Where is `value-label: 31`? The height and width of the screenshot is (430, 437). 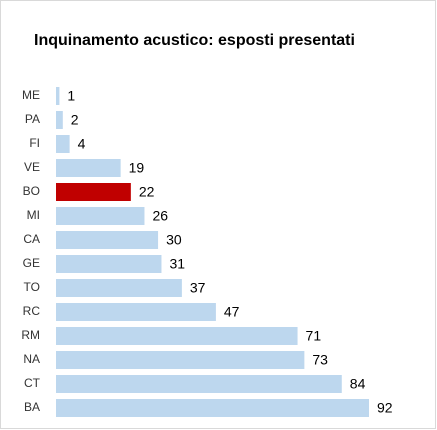
value-label: 31 is located at coordinates (177, 264).